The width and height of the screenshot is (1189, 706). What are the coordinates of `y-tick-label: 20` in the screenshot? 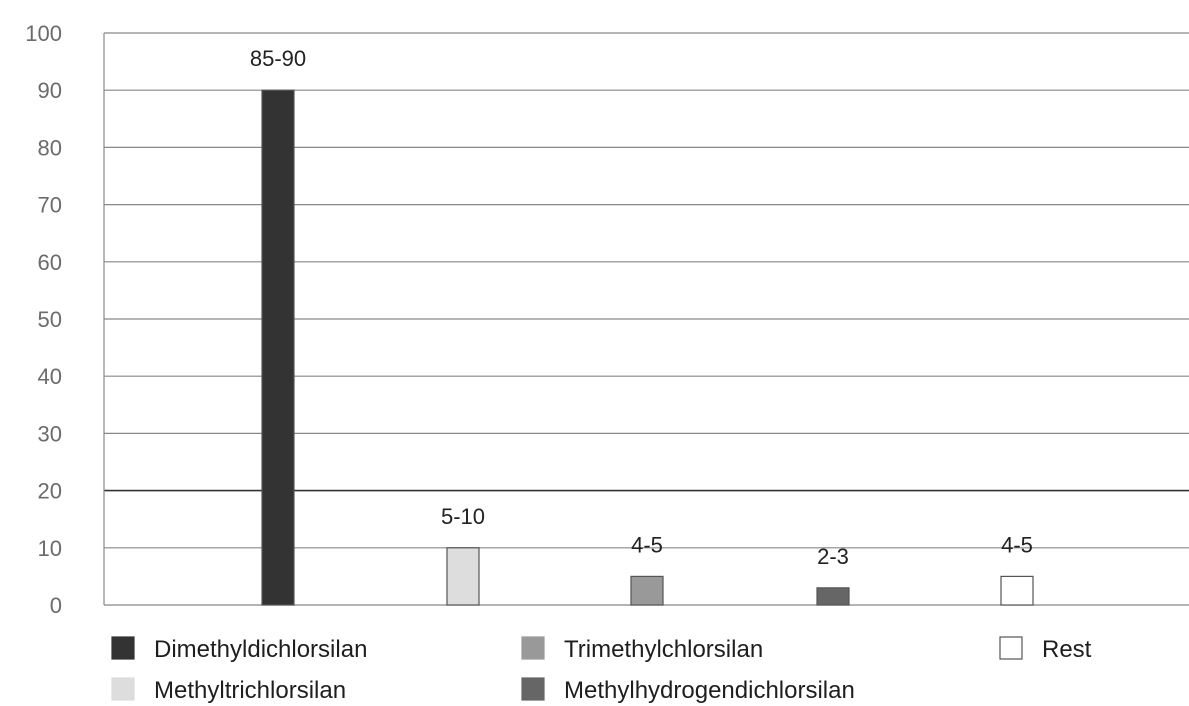 It's located at (50, 491).